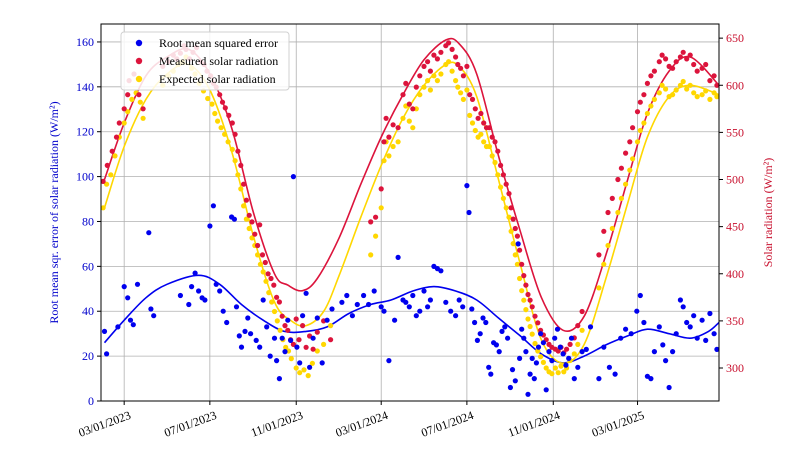 This screenshot has height=450, width=800. I want to click on legend-label-rmse: Root mean squared error, so click(218, 43).